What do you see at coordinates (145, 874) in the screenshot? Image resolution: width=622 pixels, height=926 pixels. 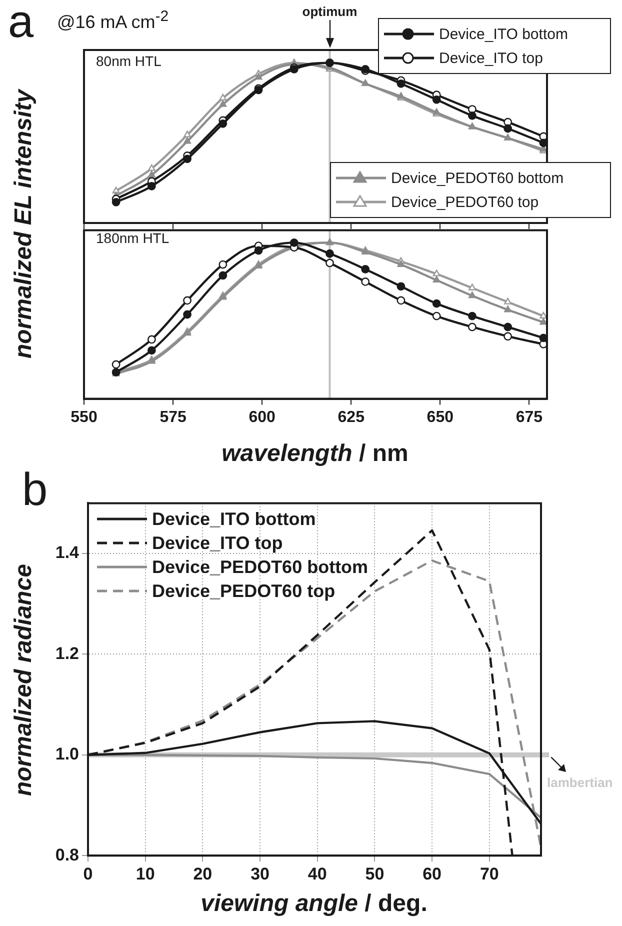 I see `x-tick-label: 10` at bounding box center [145, 874].